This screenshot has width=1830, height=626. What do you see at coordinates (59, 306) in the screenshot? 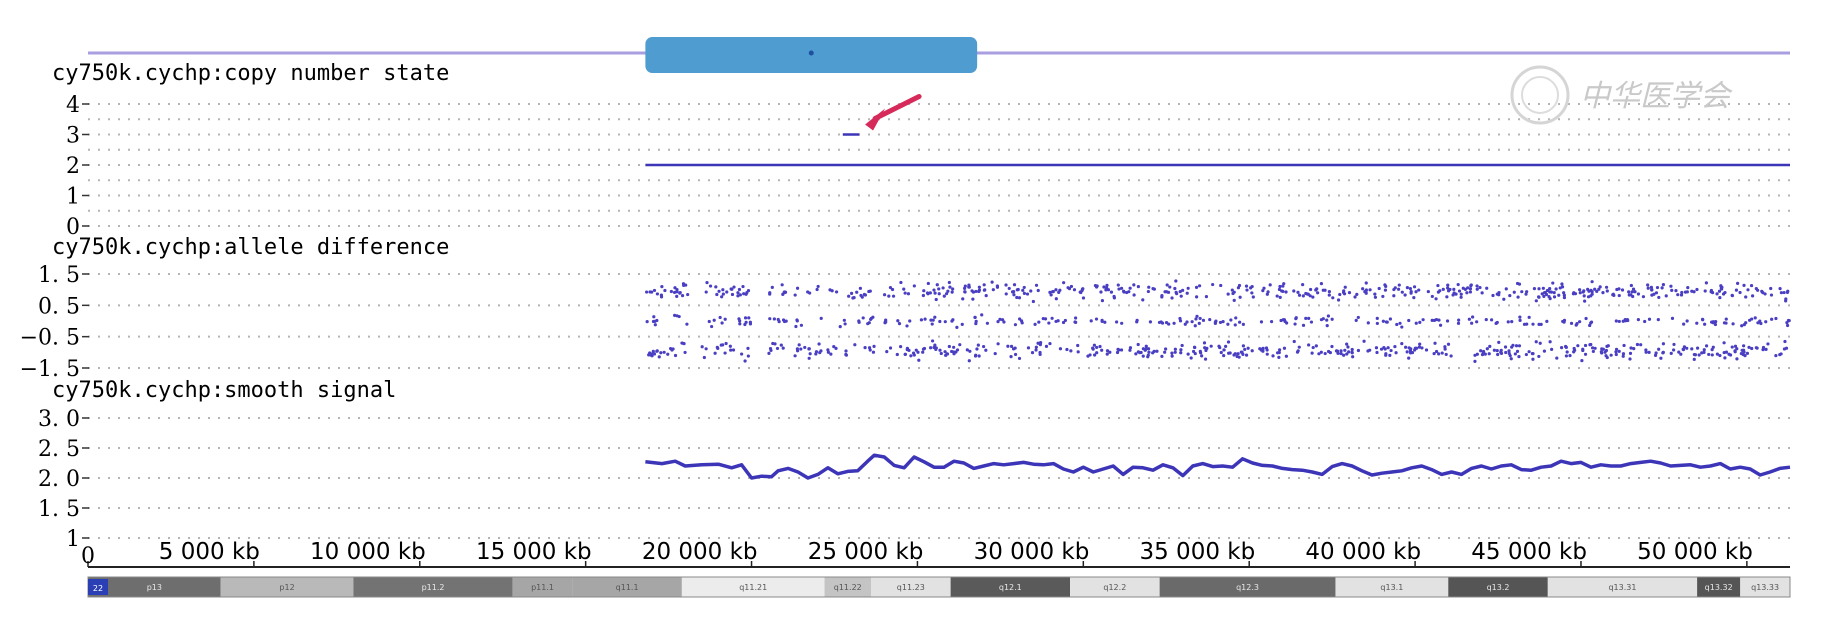
I see `y-tick-label-allele-difference: 0. 5` at bounding box center [59, 306].